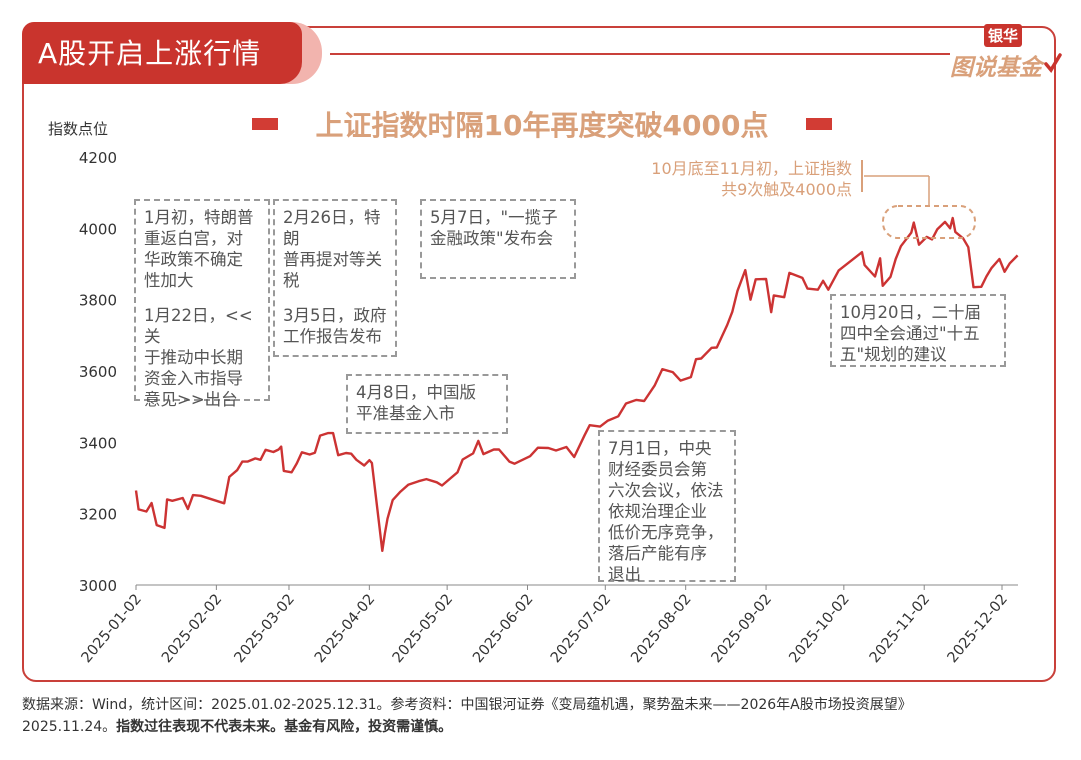 The image size is (1081, 760). What do you see at coordinates (193, 378) in the screenshot?
I see `annotation-line: 资金入市指导` at bounding box center [193, 378].